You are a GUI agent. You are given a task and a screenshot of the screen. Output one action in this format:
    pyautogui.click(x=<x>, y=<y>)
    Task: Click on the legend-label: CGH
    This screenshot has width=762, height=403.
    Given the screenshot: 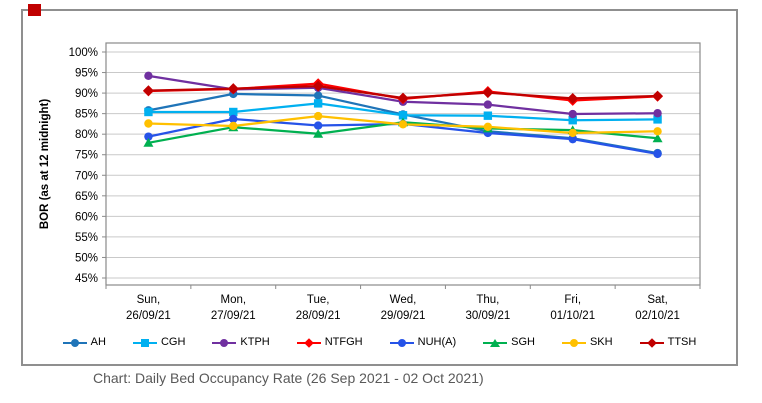 What is the action you would take?
    pyautogui.click(x=173, y=342)
    